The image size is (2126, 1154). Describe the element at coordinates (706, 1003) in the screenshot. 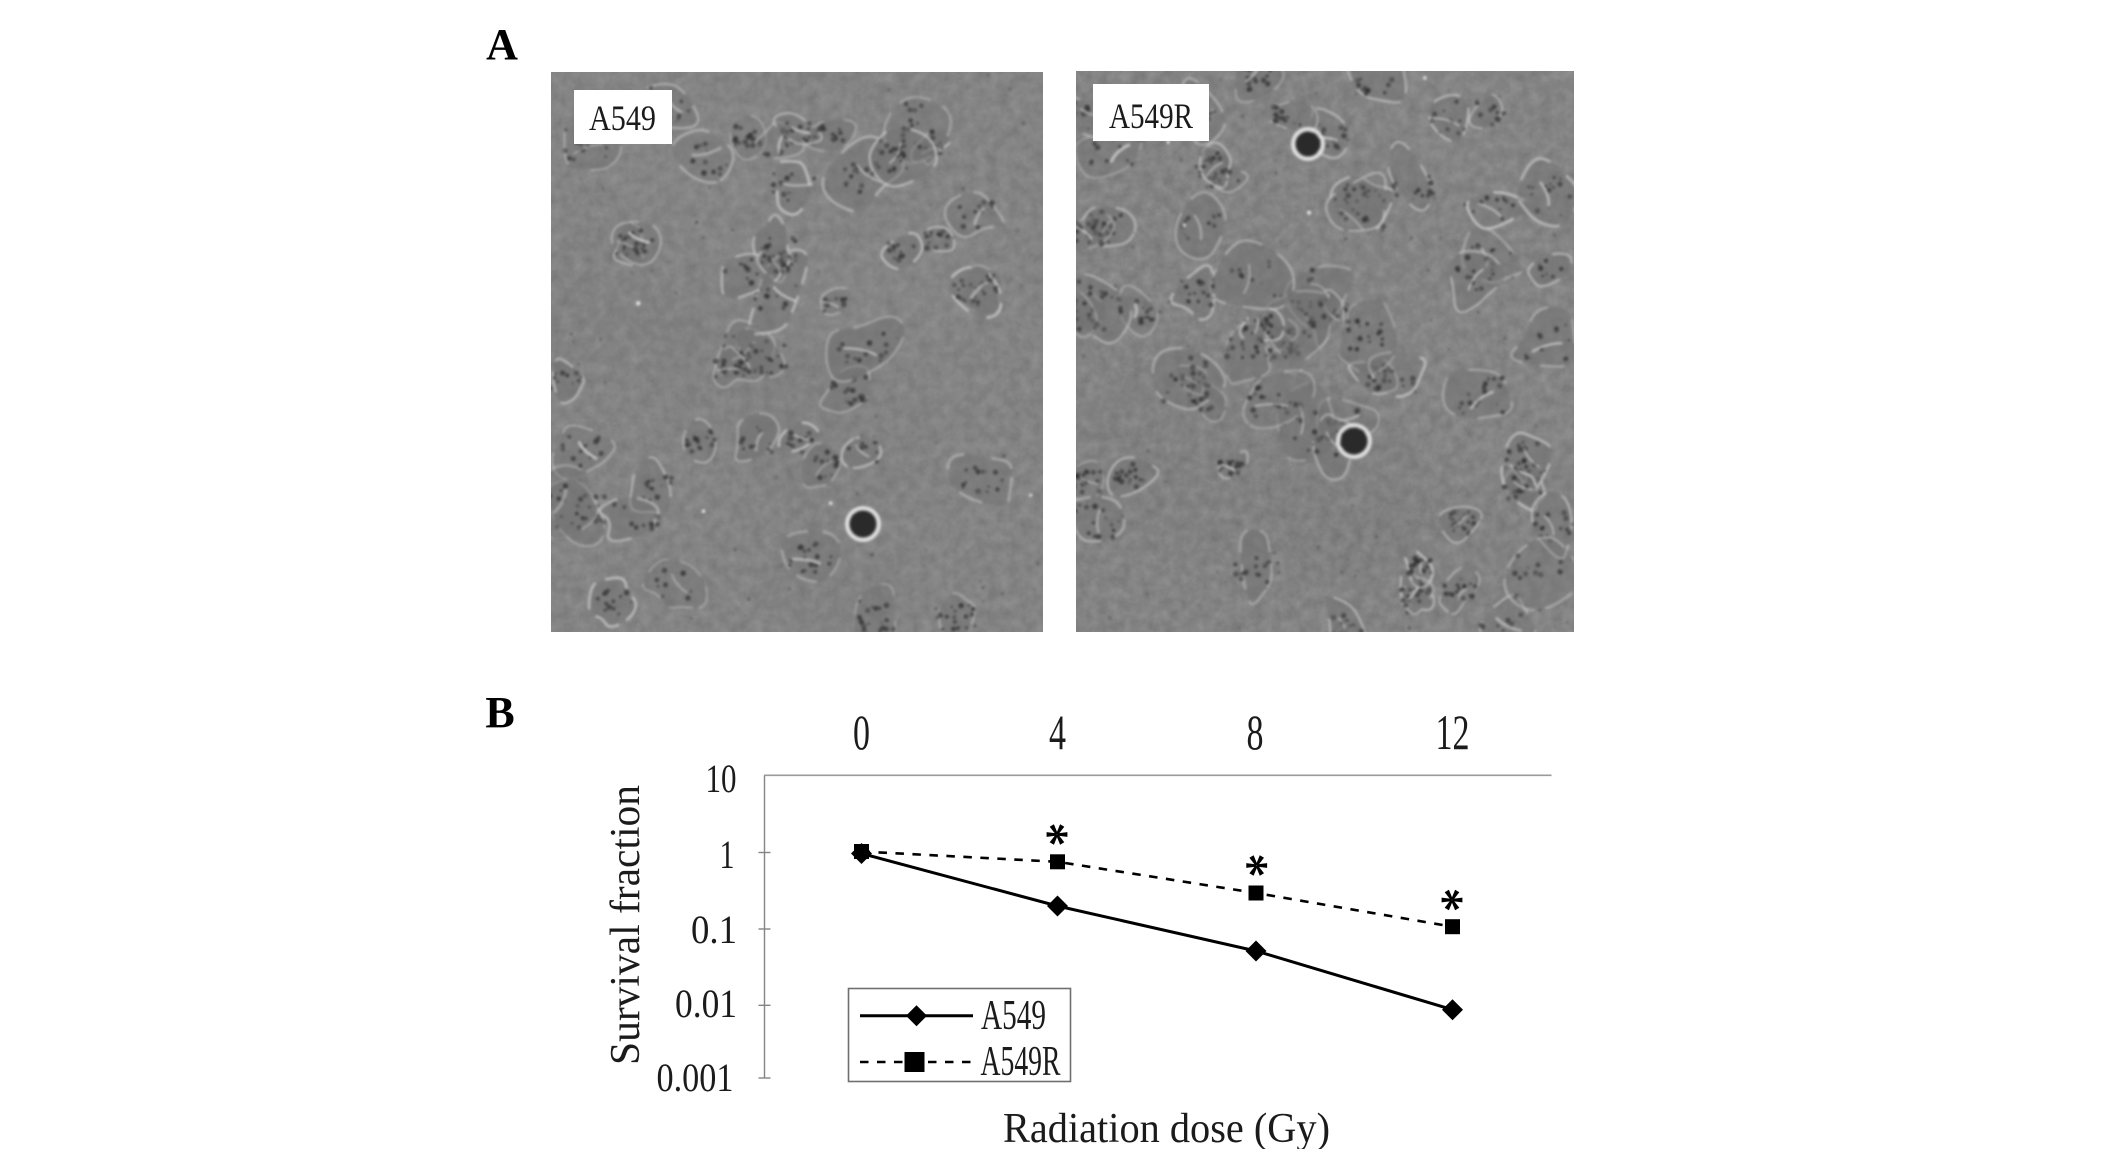

I see `svg-text: 0.01` at that location.